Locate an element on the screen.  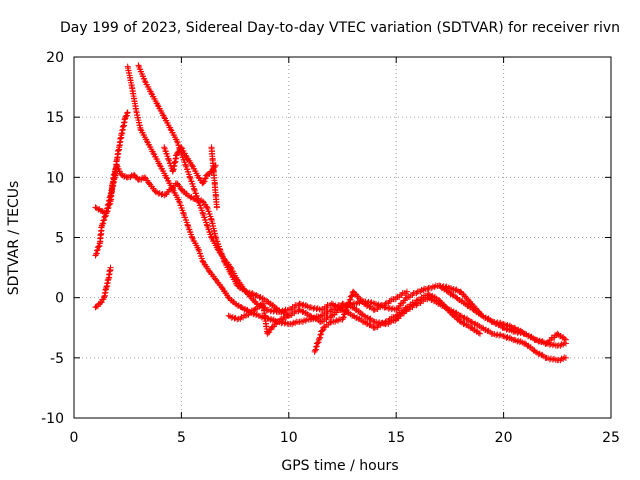
y-tick-label: 0 is located at coordinates (59, 299).